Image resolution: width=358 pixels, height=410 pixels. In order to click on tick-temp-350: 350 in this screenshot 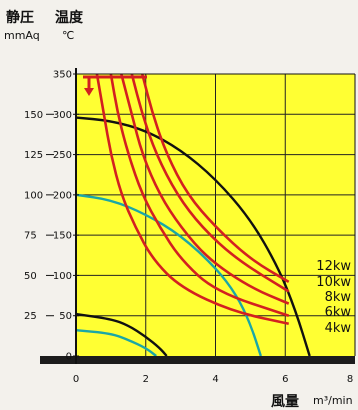, I will do `click(62, 75)`.